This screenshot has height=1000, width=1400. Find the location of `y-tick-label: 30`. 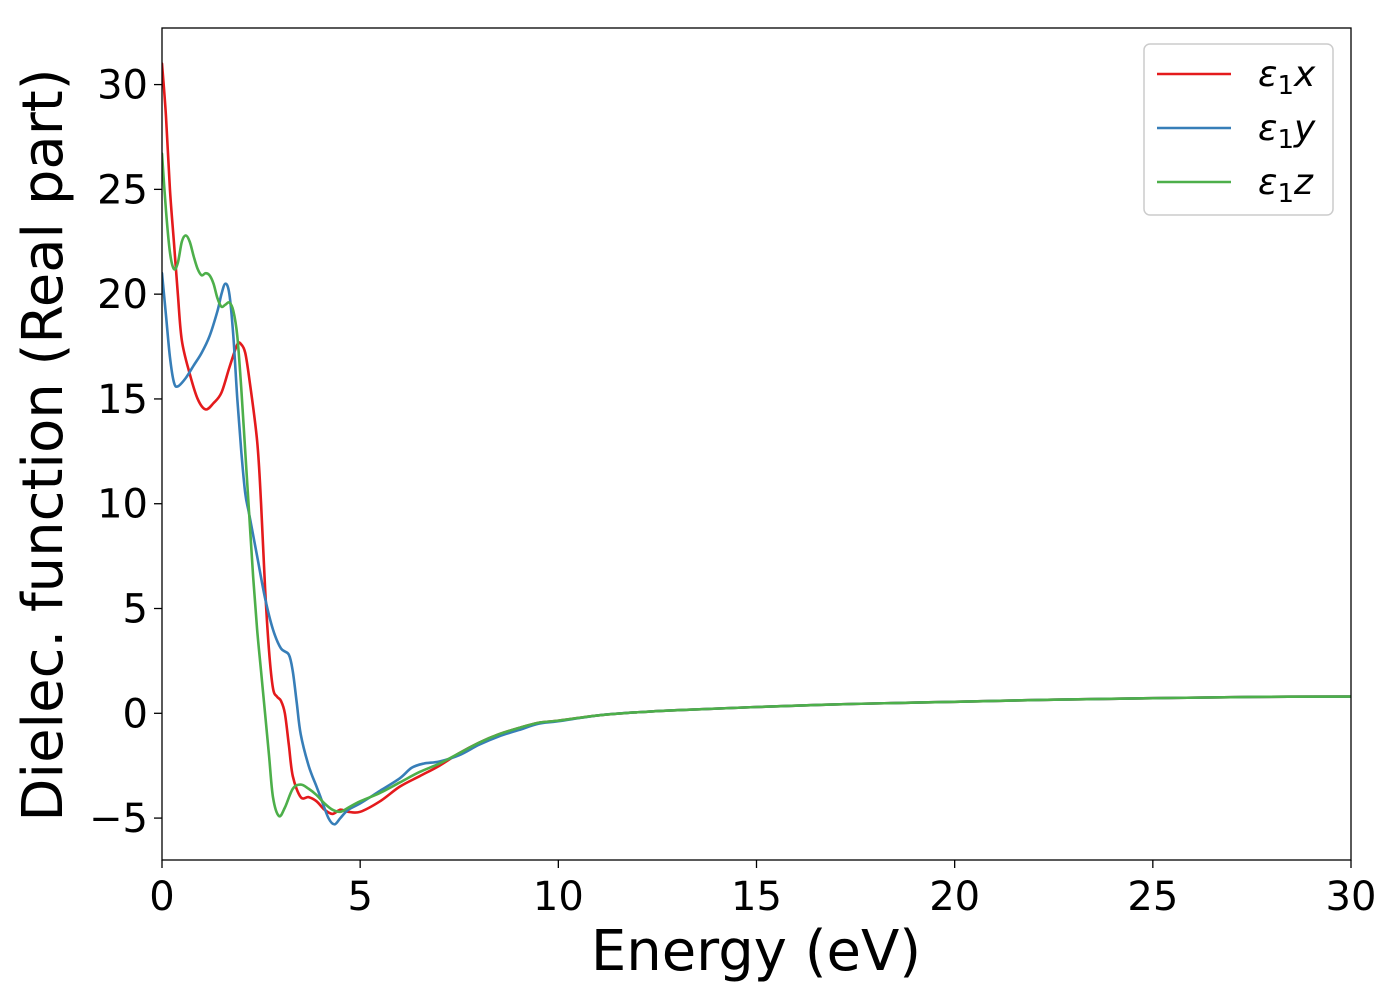

y-tick-label: 30 is located at coordinates (122, 86).